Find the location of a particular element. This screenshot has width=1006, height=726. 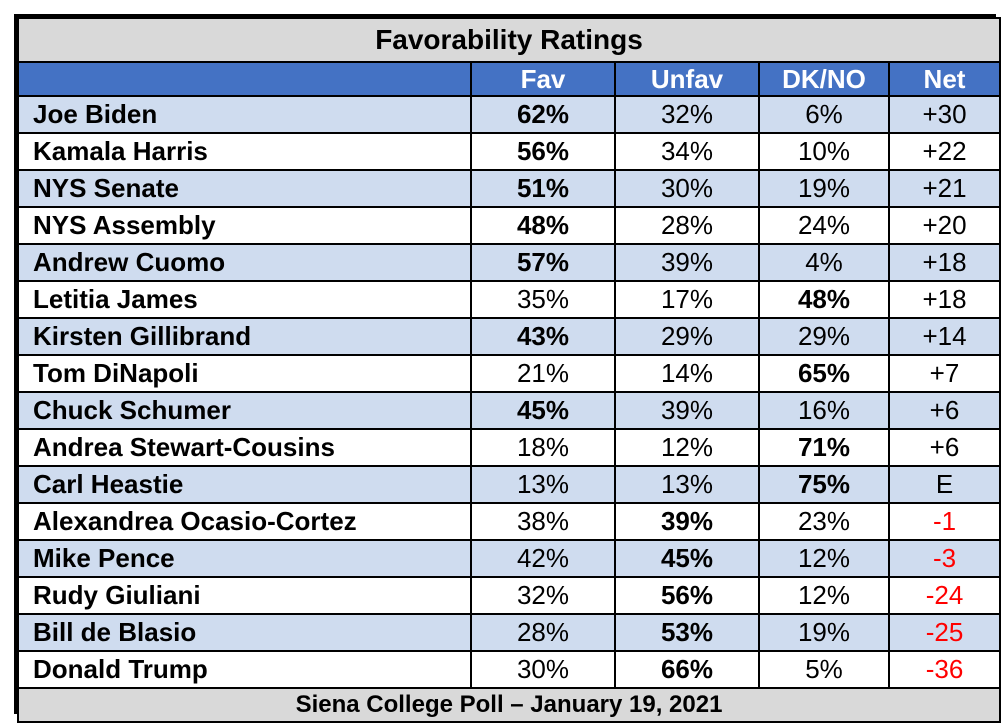

table-row: Andrew Cuomo 57% 39% 4% +18 is located at coordinates (509, 262).